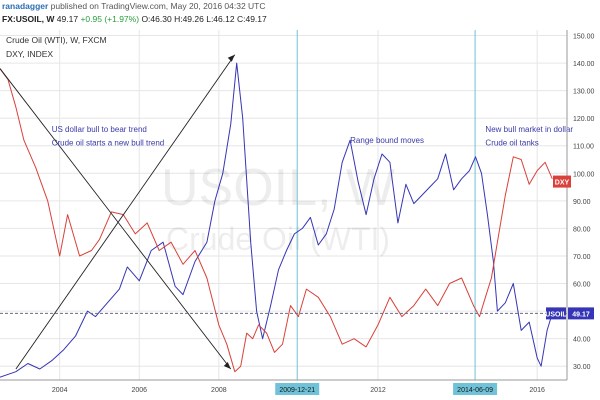 The image size is (600, 400). I want to click on y-tick-label: 150.00, so click(584, 37).